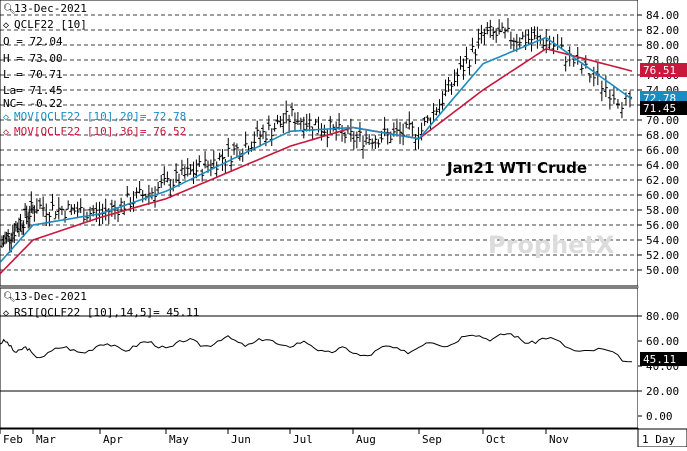  Describe the element at coordinates (179, 439) in the screenshot. I see `time-tick-label: May` at that location.